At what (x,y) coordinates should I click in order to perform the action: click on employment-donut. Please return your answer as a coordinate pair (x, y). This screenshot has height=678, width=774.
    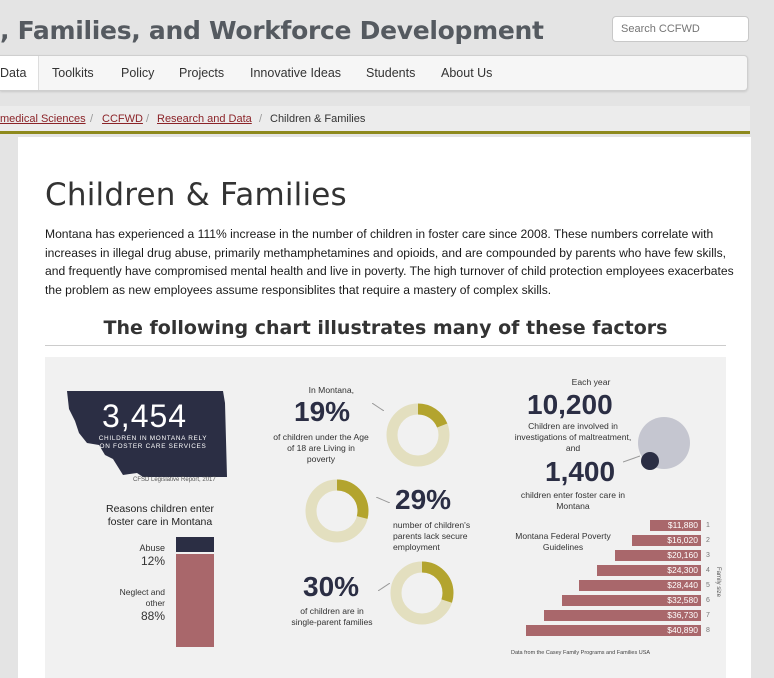
    Looking at the image, I should click on (337, 511).